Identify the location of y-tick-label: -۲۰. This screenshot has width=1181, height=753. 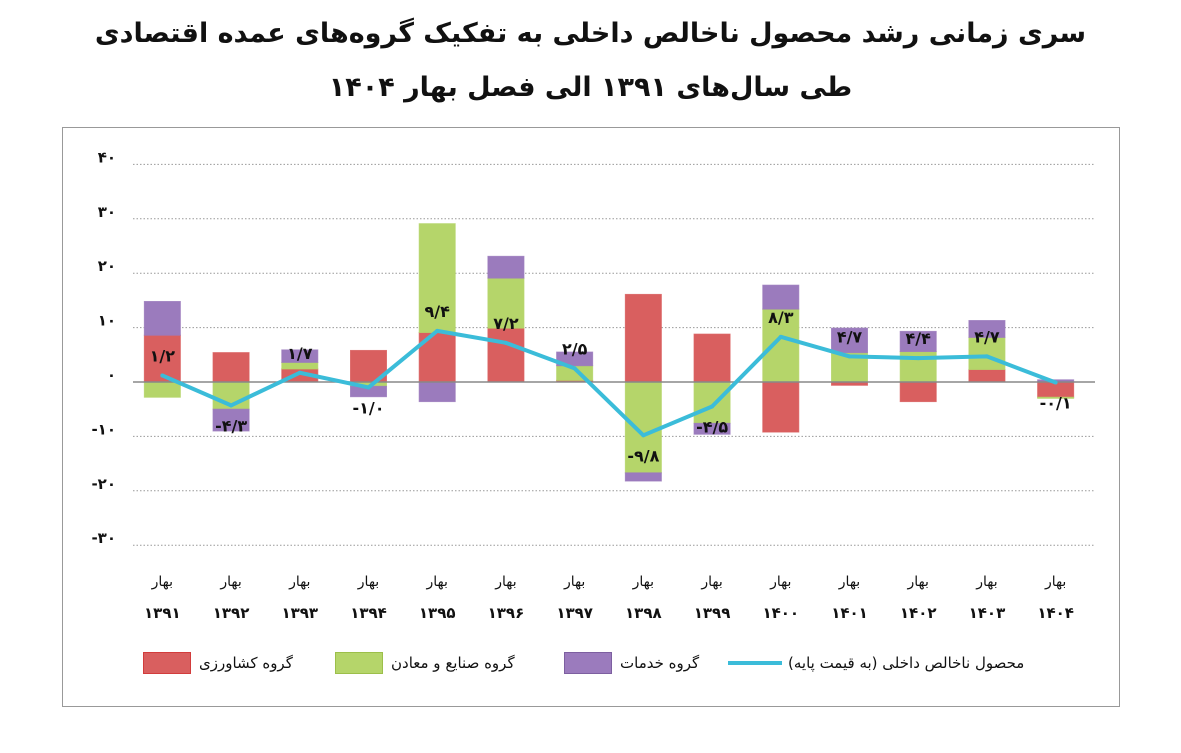
(103, 484).